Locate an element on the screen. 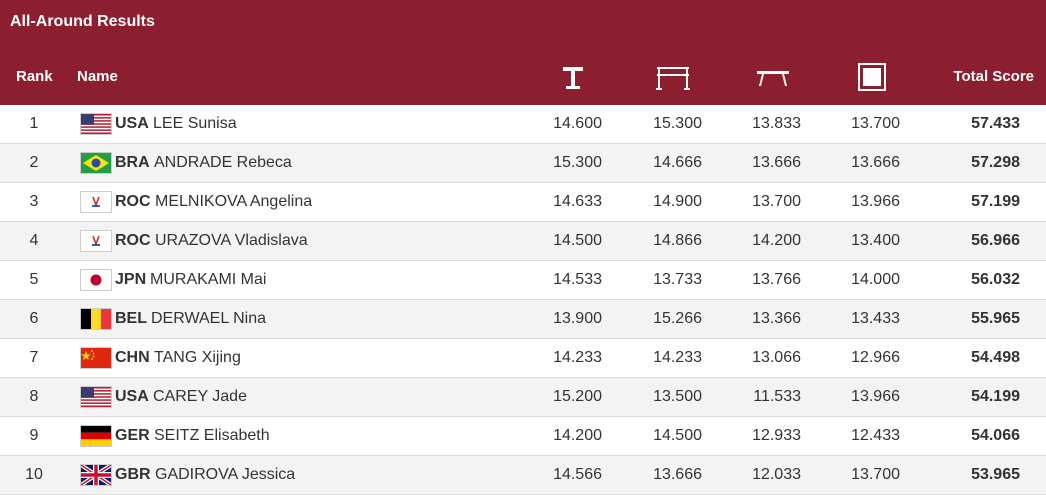 The image size is (1046, 495). name-column-header: Name is located at coordinates (97, 76).